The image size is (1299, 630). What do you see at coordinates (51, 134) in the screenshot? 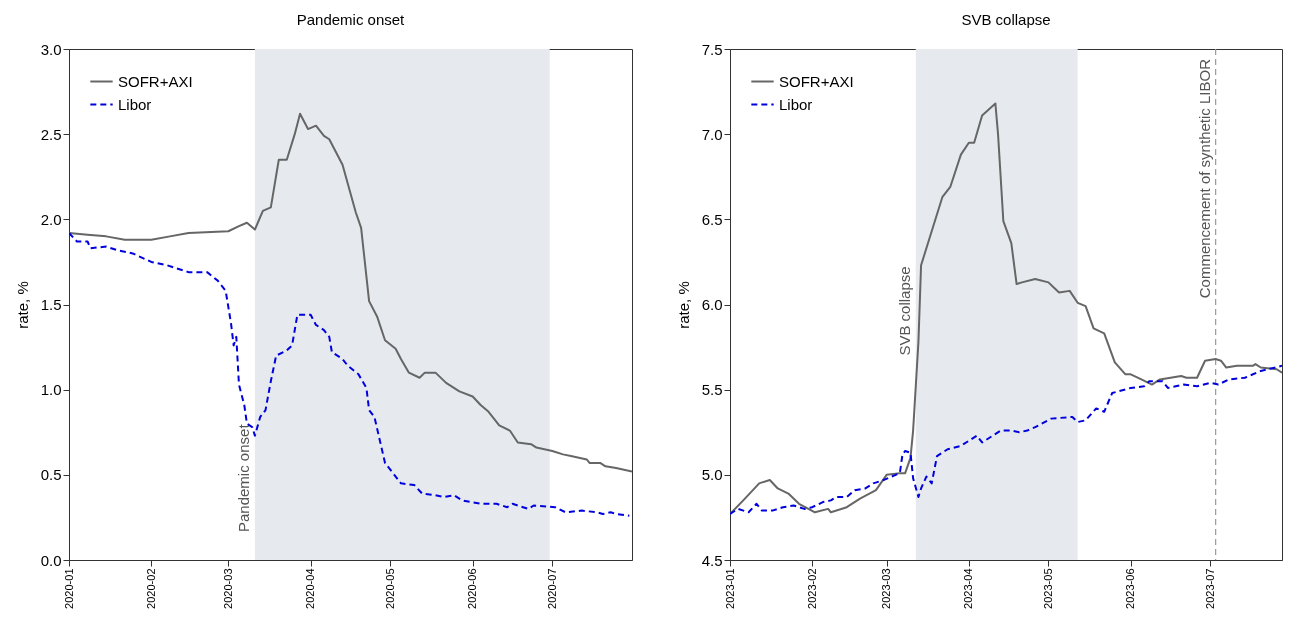
I see `y-tick-label: 2.5` at bounding box center [51, 134].